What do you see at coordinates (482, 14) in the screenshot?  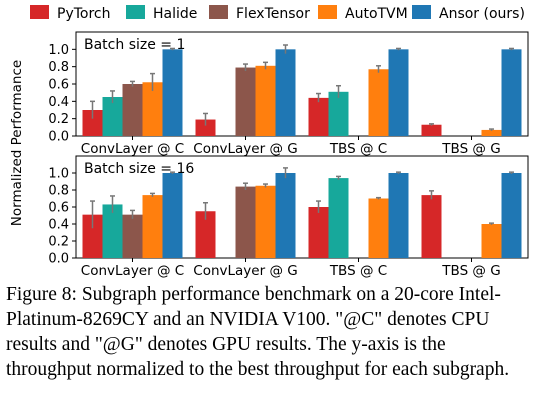 I see `legend-label-4: Ansor (ours)` at bounding box center [482, 14].